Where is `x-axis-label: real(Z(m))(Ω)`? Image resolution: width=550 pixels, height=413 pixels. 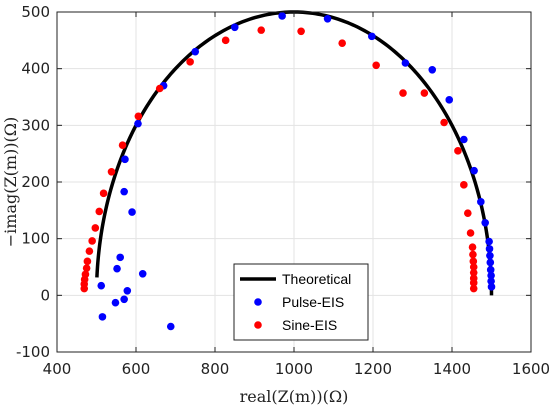
x-axis-label: real(Z(m))(Ω) is located at coordinates (294, 396).